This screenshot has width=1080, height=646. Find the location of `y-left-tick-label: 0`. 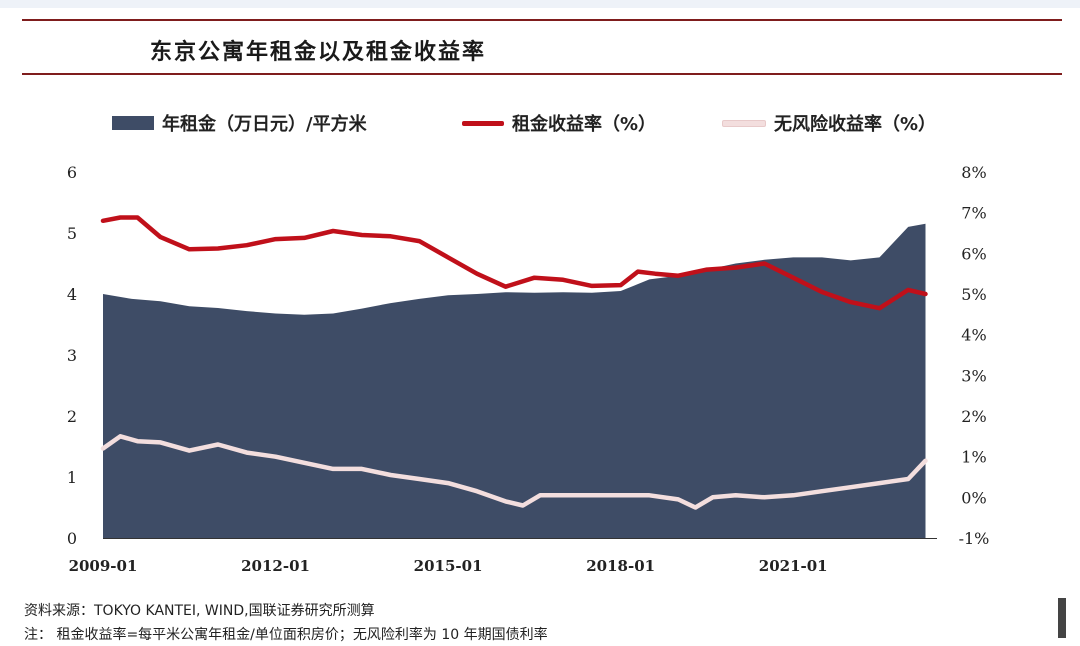

y-left-tick-label: 0 is located at coordinates (72, 538).